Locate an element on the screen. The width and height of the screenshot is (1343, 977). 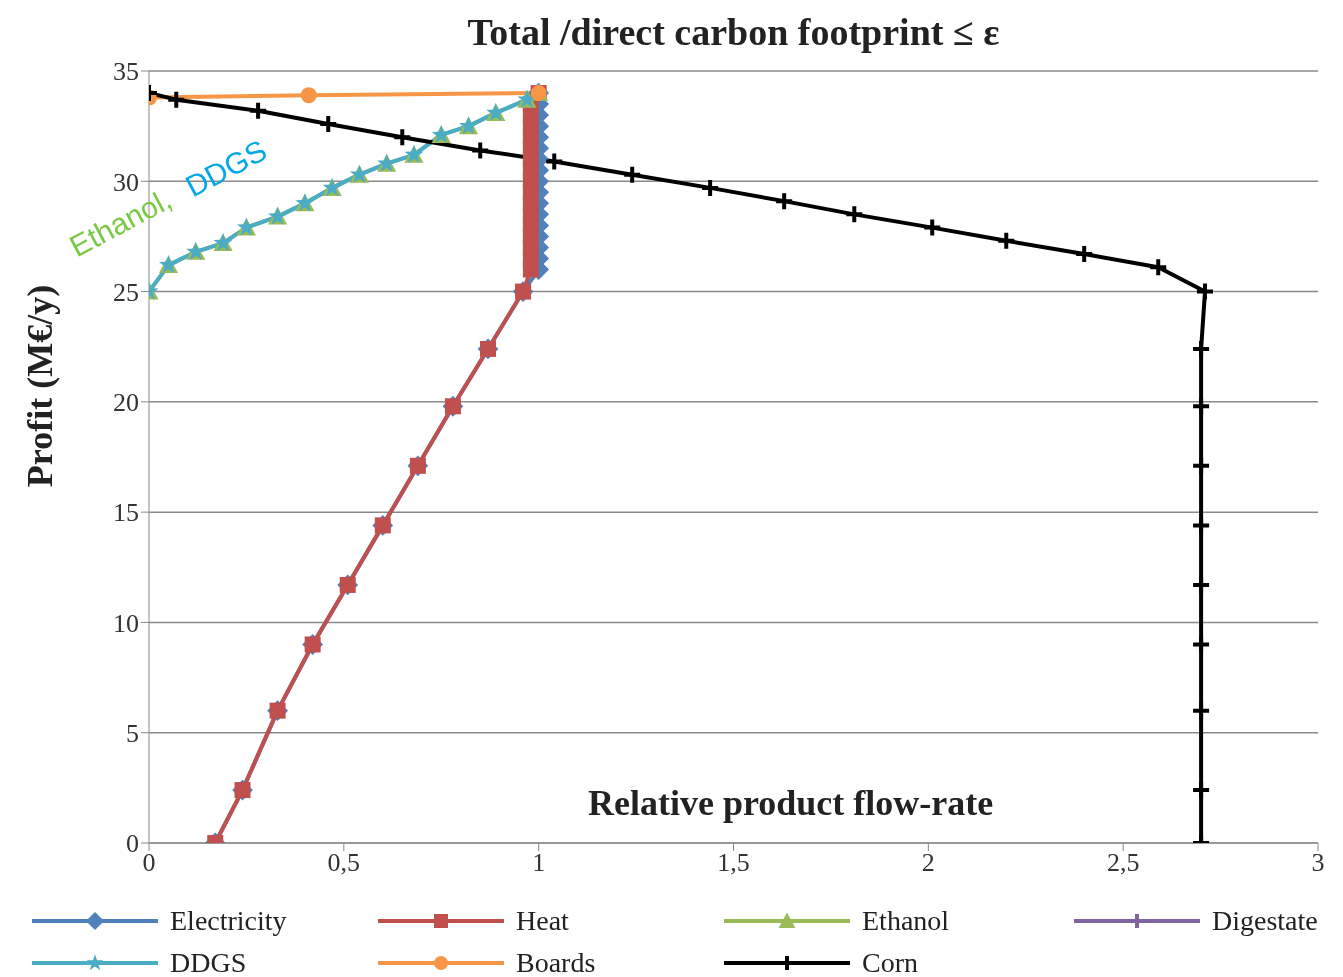
x-tick-label: 1,5 is located at coordinates (733, 863).